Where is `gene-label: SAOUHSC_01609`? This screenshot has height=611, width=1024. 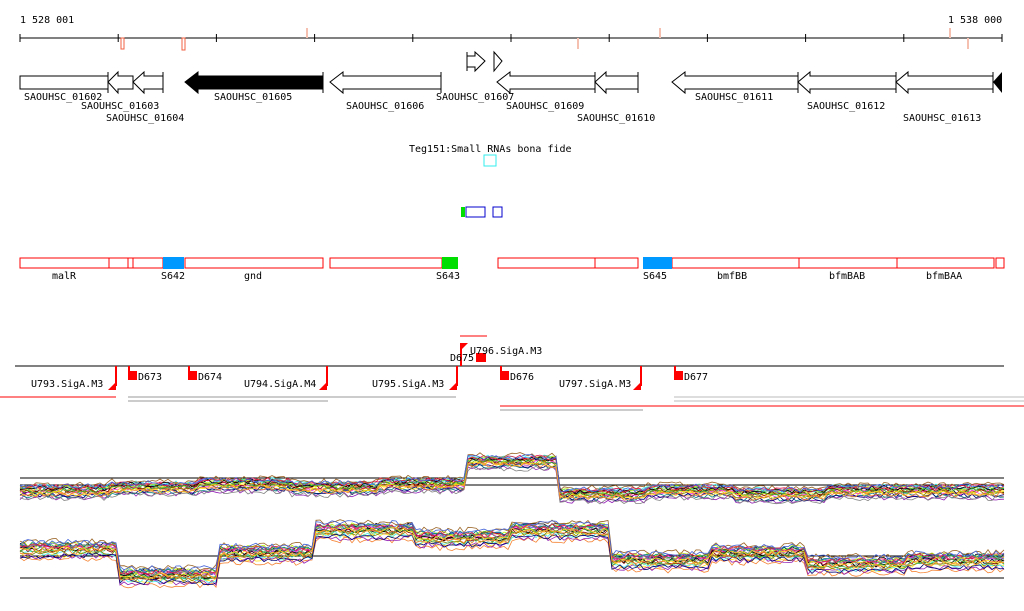
gene-label: SAOUHSC_01609 is located at coordinates (545, 106).